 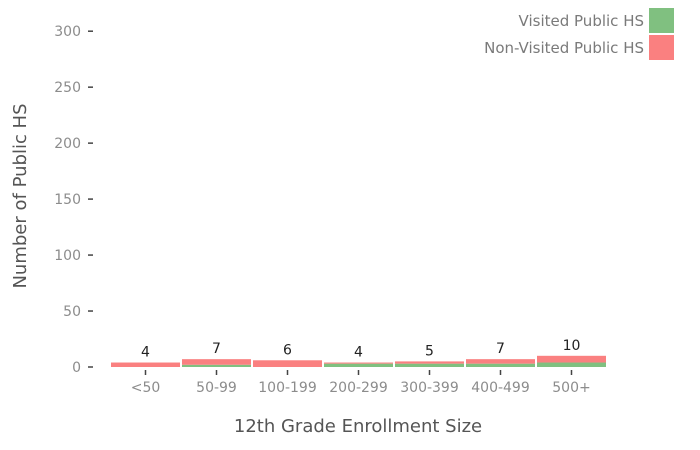 What do you see at coordinates (72, 312) in the screenshot?
I see `y-tick-label: 50` at bounding box center [72, 312].